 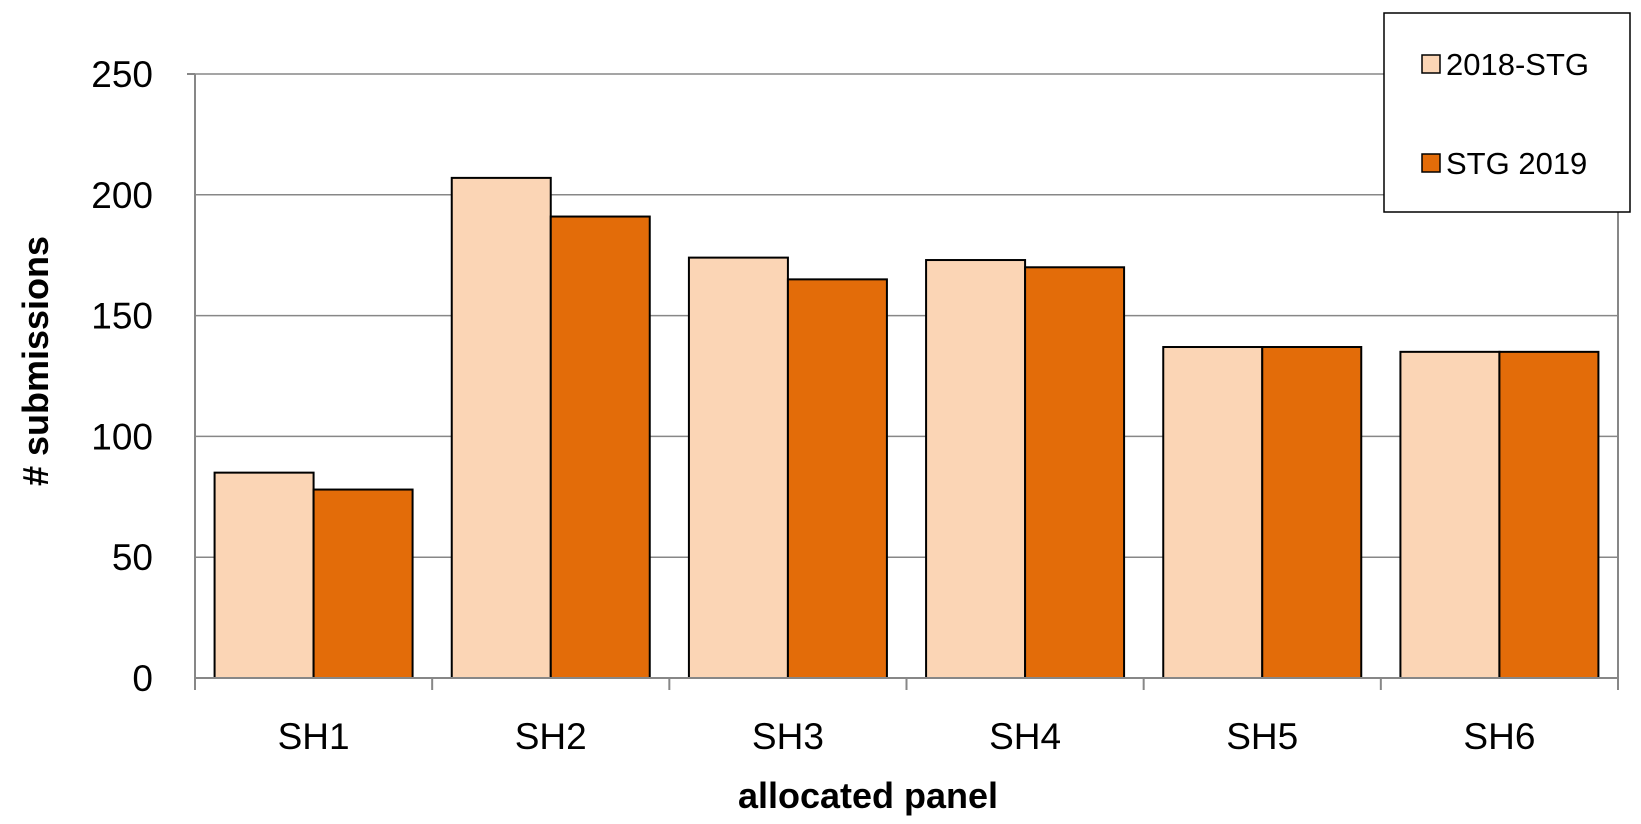 What do you see at coordinates (1431, 163) in the screenshot?
I see `legend-swatch-stg-2019` at bounding box center [1431, 163].